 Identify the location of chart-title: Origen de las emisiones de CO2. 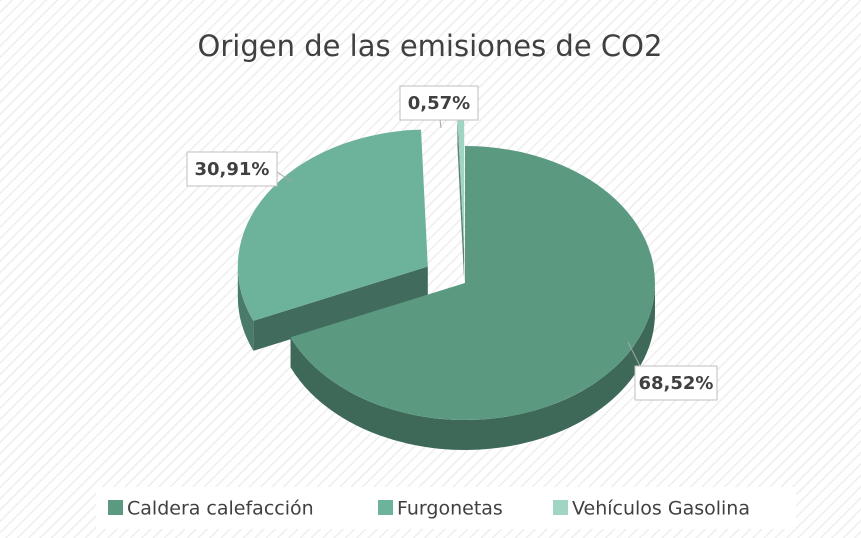
(430, 46).